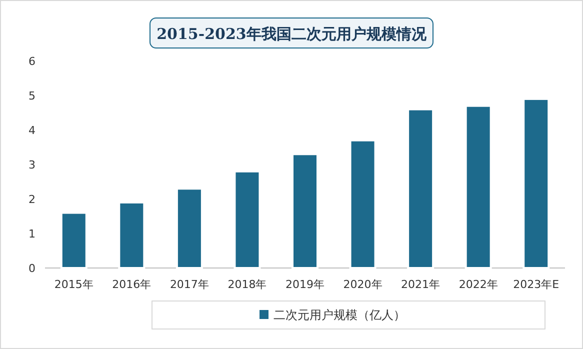 Image resolution: width=583 pixels, height=349 pixels. What do you see at coordinates (32, 61) in the screenshot?
I see `y-tick-label: 6` at bounding box center [32, 61].